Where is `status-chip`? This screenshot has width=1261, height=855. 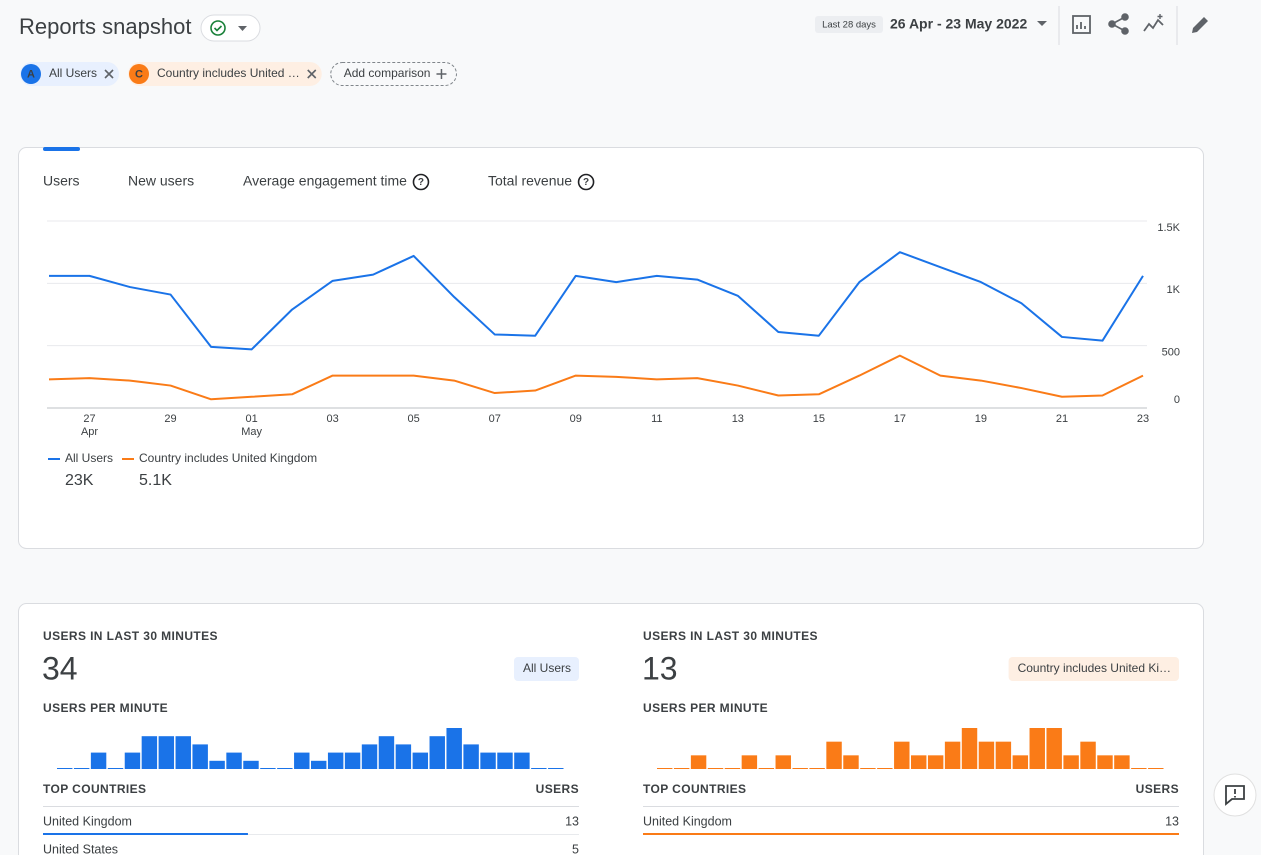
status-chip is located at coordinates (230, 28).